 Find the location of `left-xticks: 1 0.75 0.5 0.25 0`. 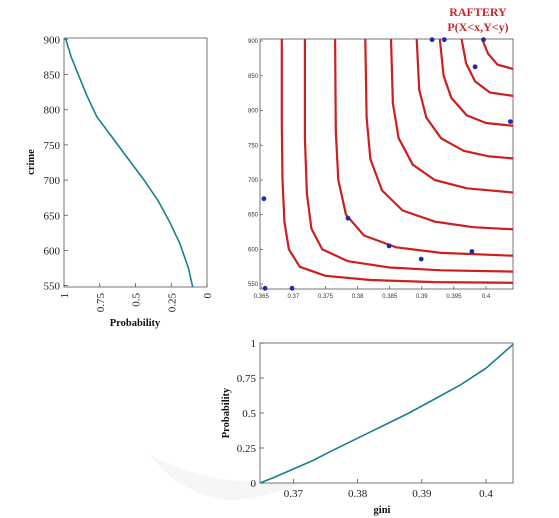

left-xticks: 1 0.75 0.5 0.25 0 is located at coordinates (136, 297).